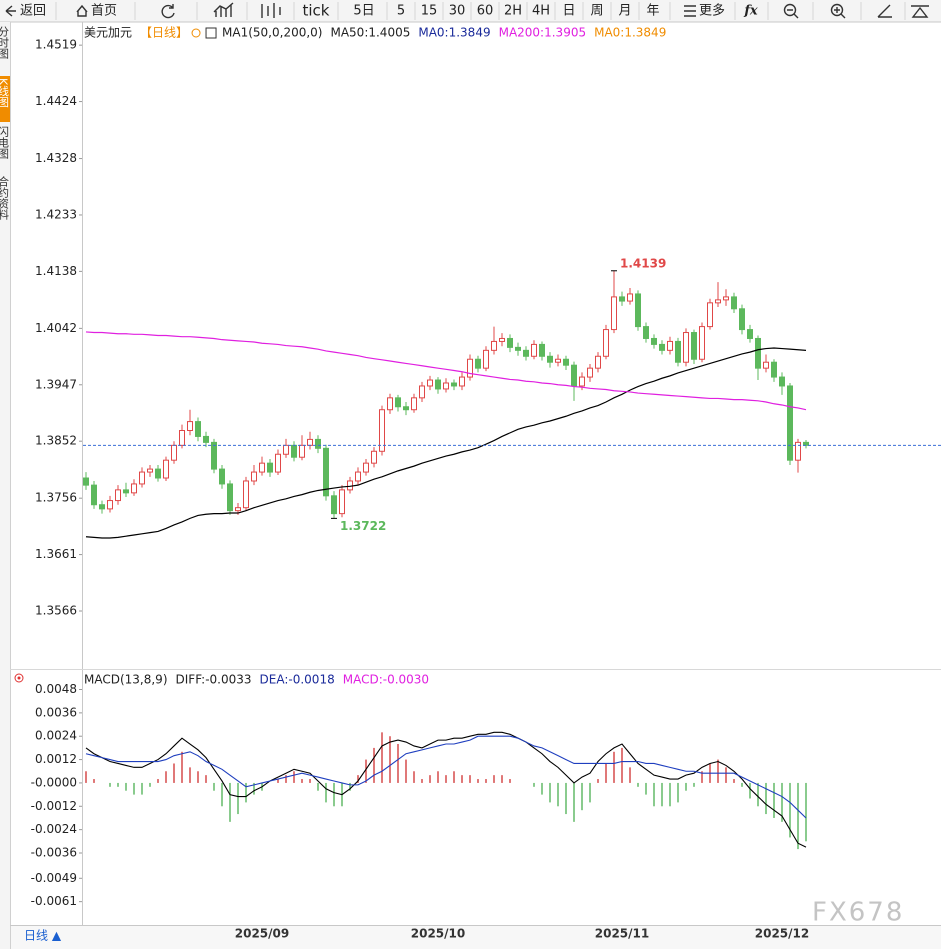 The height and width of the screenshot is (949, 941). Describe the element at coordinates (920, 11) in the screenshot. I see `settings-icon` at that location.